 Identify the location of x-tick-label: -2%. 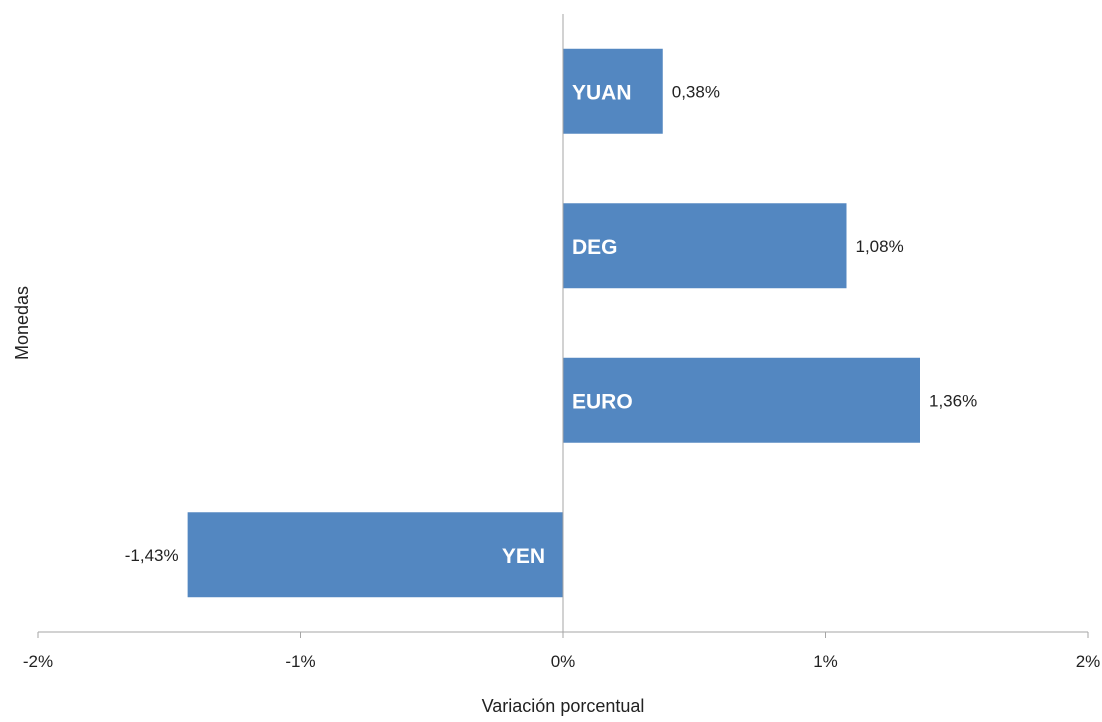
(38, 661).